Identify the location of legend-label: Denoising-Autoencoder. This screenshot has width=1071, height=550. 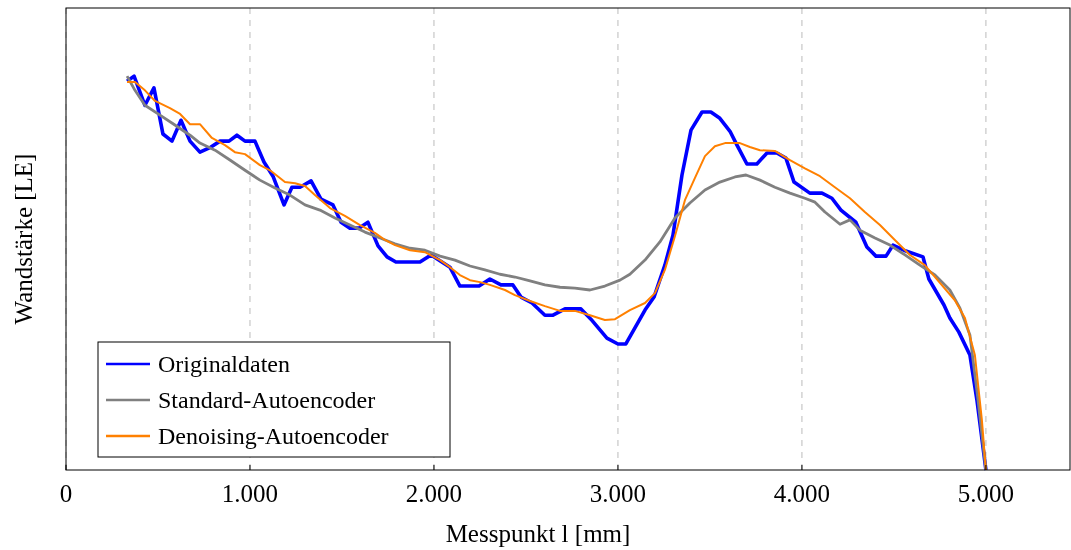
(273, 436).